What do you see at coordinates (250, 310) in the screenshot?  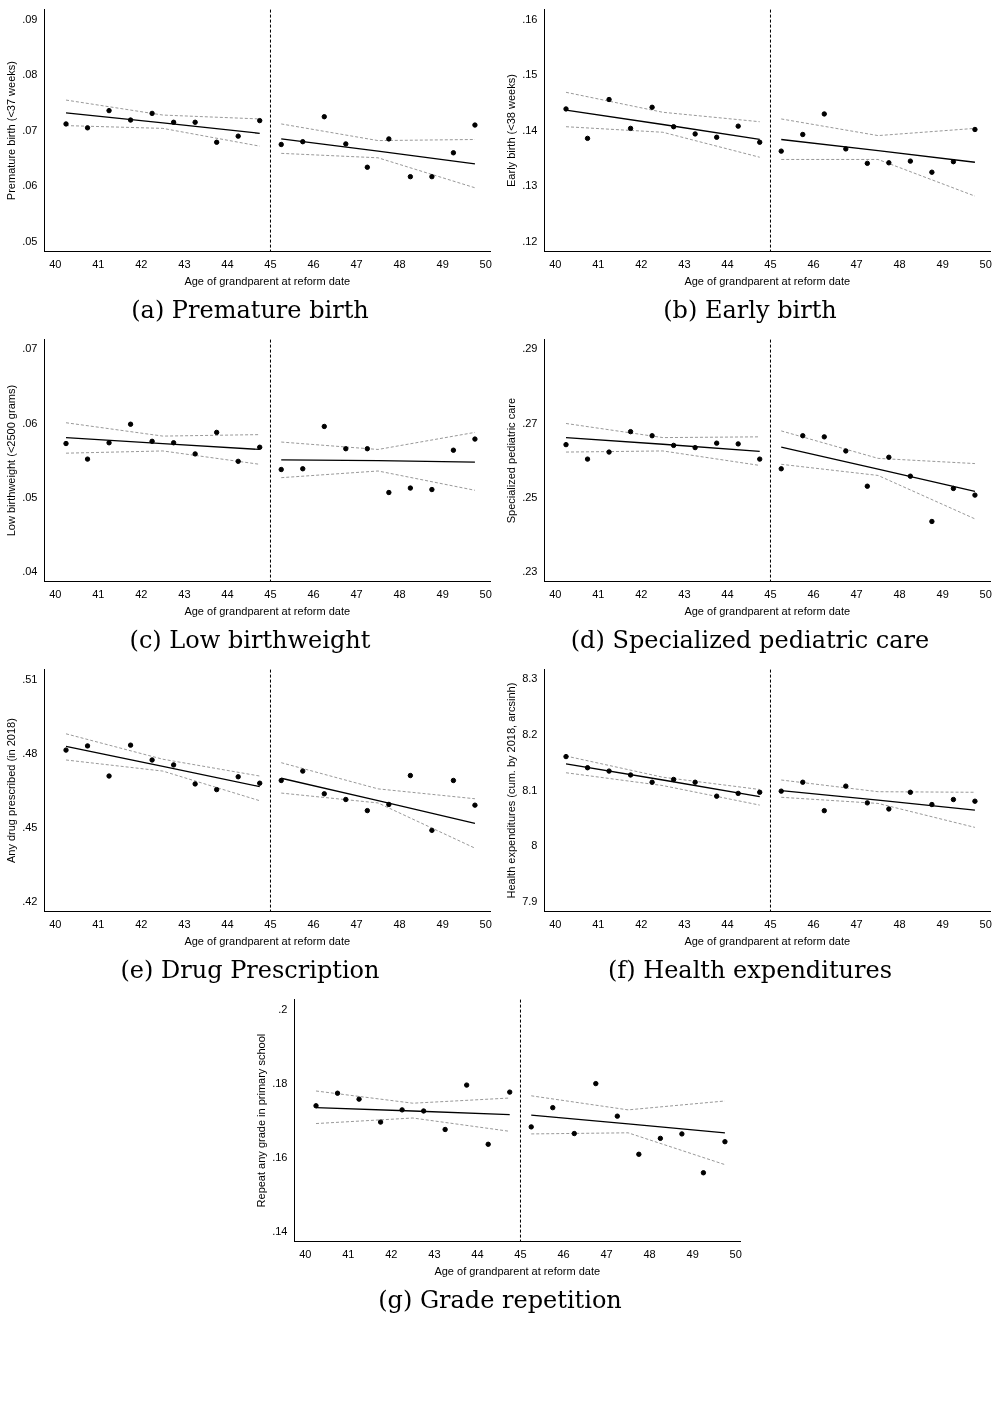 I see `text: (a) Premature birth` at bounding box center [250, 310].